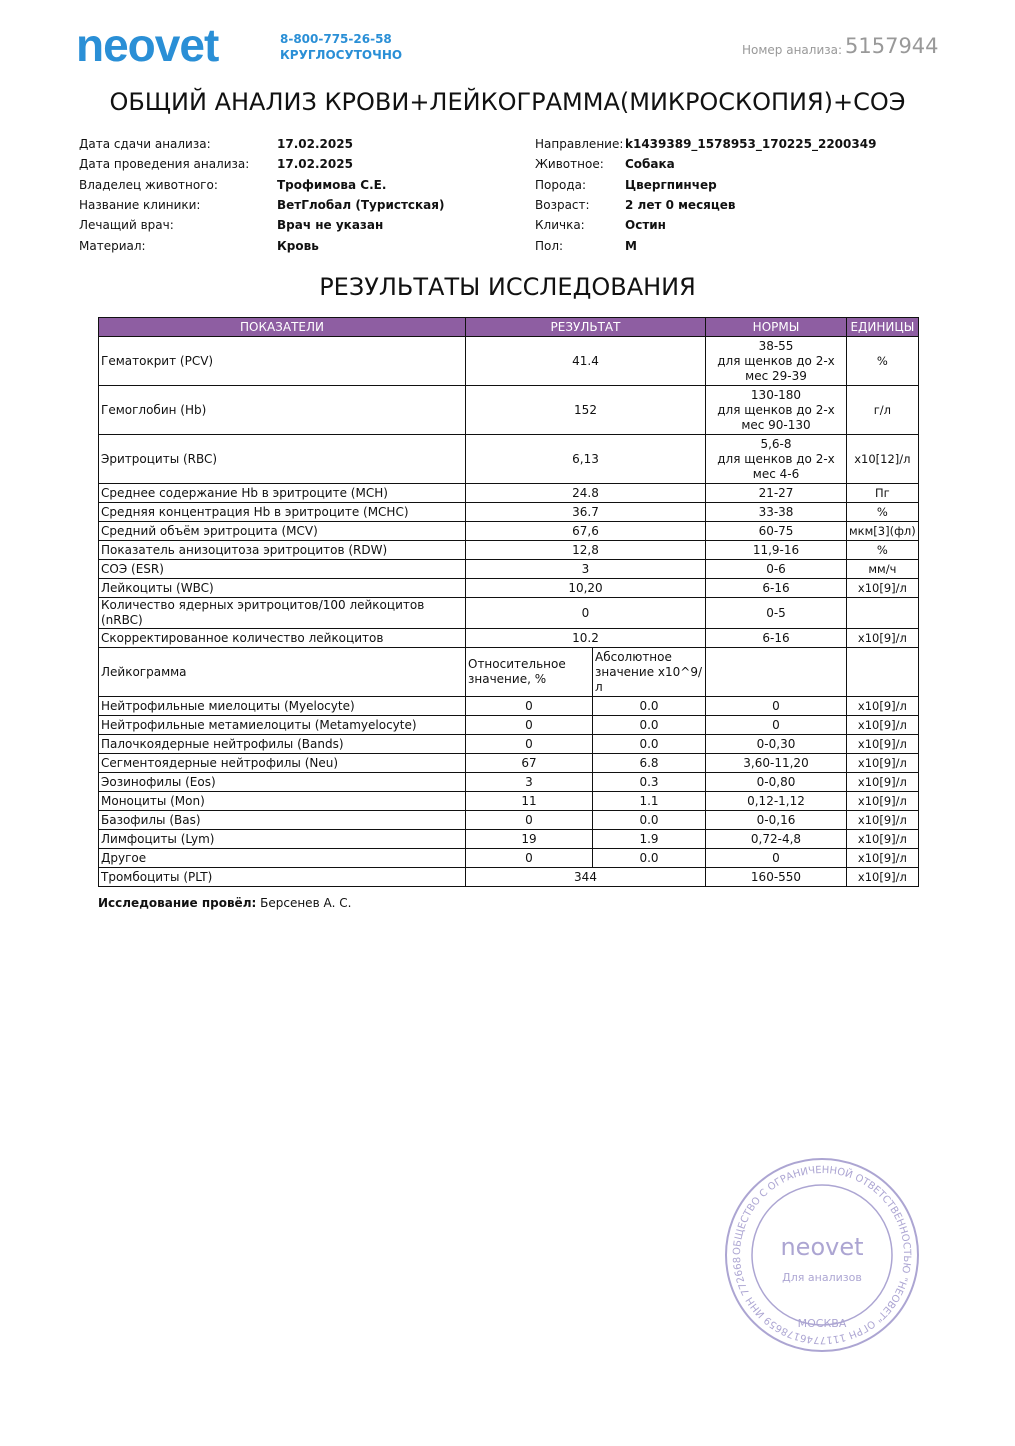 Image resolution: width=1015 pixels, height=1446 pixels. What do you see at coordinates (282, 672) in the screenshot?
I see `indicator: Лейкограмма` at bounding box center [282, 672].